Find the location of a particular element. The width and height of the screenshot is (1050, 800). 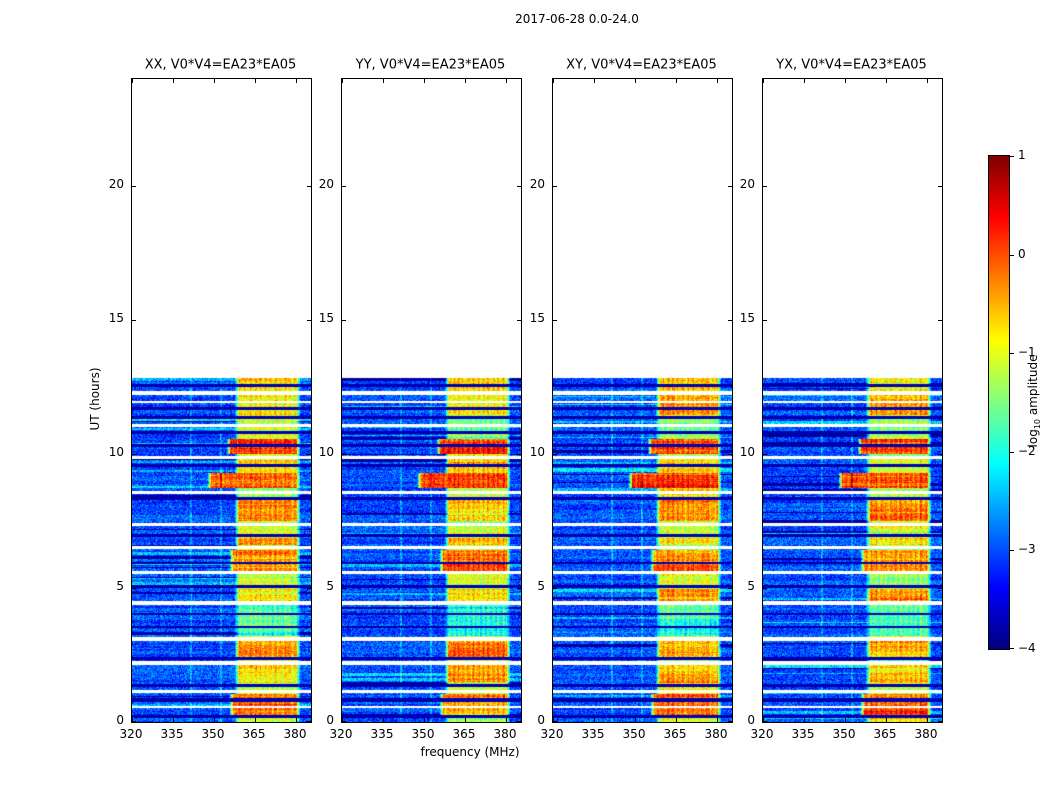

colorbar-tick-label: 0 is located at coordinates (1022, 254).